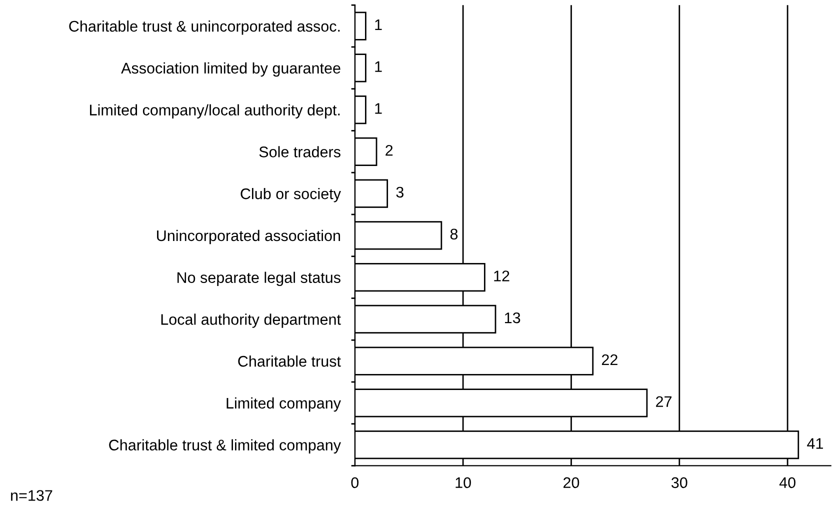 This screenshot has width=835, height=509. Describe the element at coordinates (815, 443) in the screenshot. I see `data-label: 41` at that location.